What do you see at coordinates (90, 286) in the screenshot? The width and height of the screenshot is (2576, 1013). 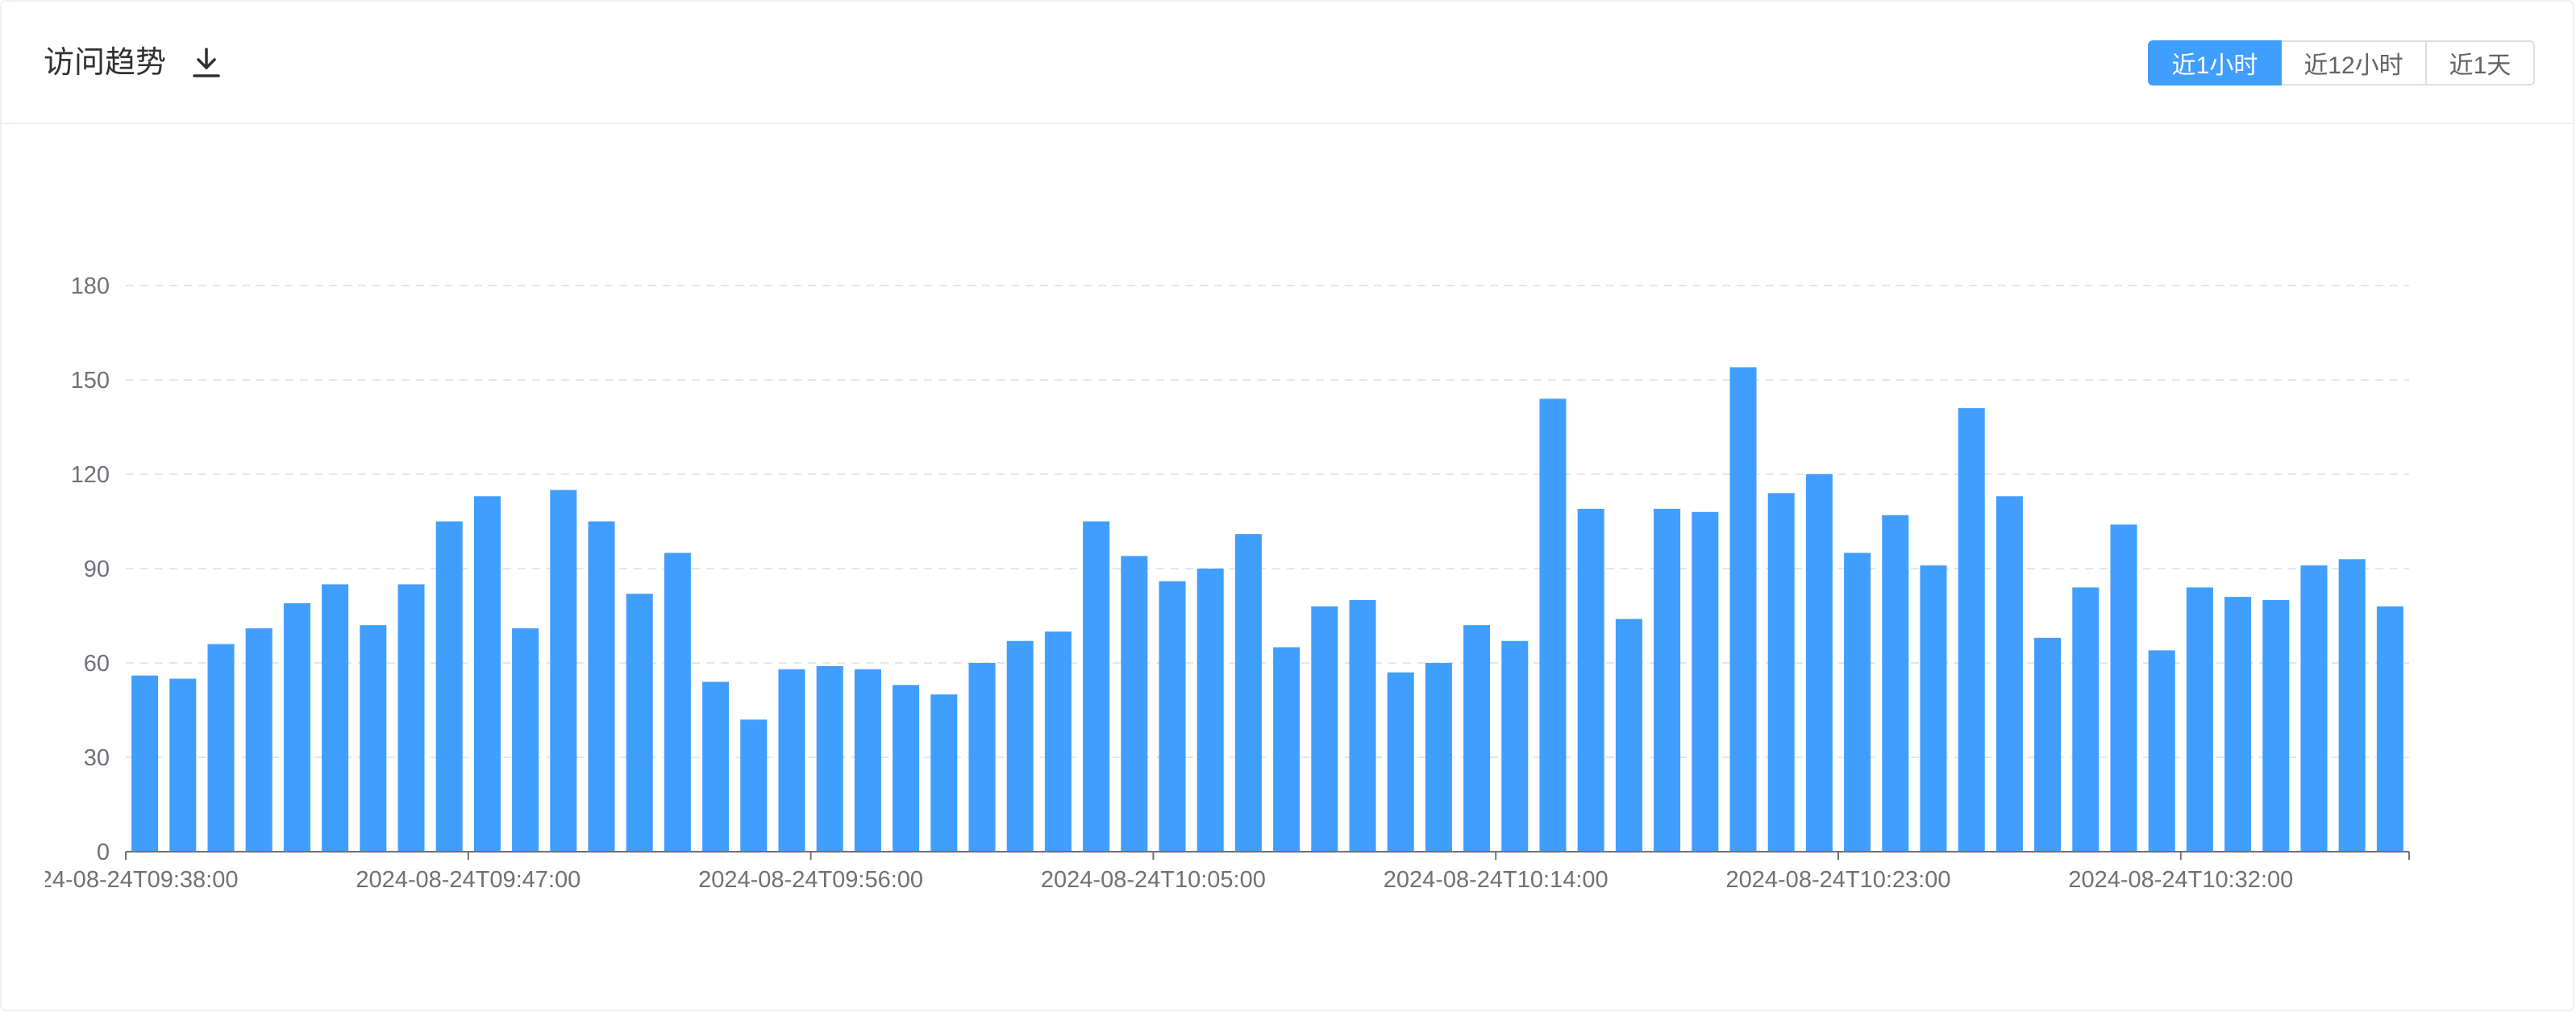 I see `y-tick-label: 180` at bounding box center [90, 286].